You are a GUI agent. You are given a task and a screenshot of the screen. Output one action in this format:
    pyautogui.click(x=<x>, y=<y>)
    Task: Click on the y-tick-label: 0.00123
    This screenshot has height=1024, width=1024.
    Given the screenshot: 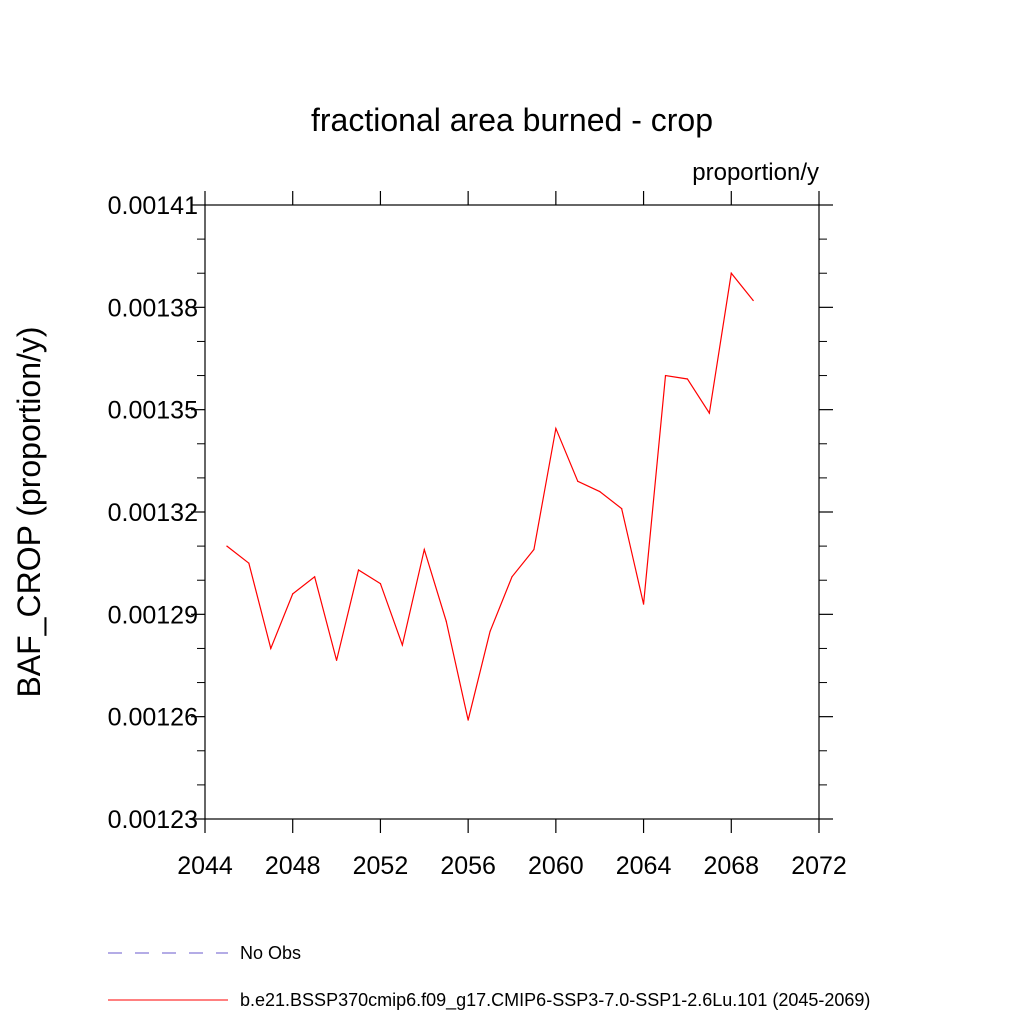 What is the action you would take?
    pyautogui.click(x=153, y=820)
    